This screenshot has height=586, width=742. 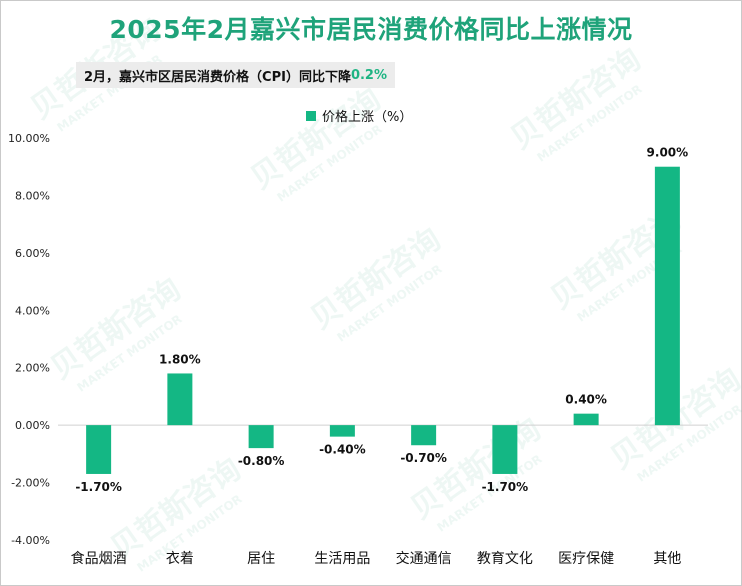 What do you see at coordinates (29, 138) in the screenshot?
I see `y-tick-label: 10.00%` at bounding box center [29, 138].